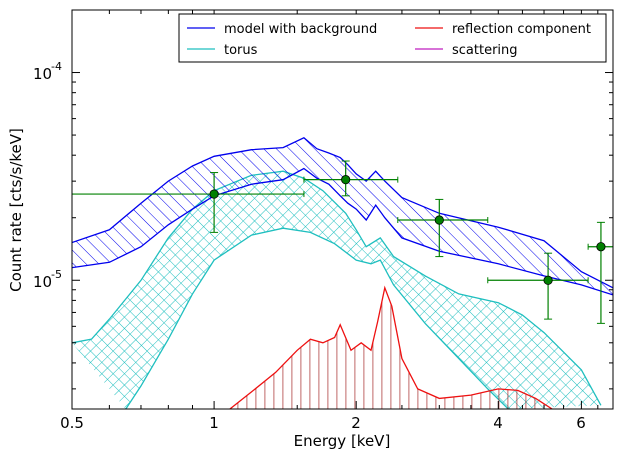  What do you see at coordinates (581, 423) in the screenshot?
I see `x-tick-label: 6` at bounding box center [581, 423].